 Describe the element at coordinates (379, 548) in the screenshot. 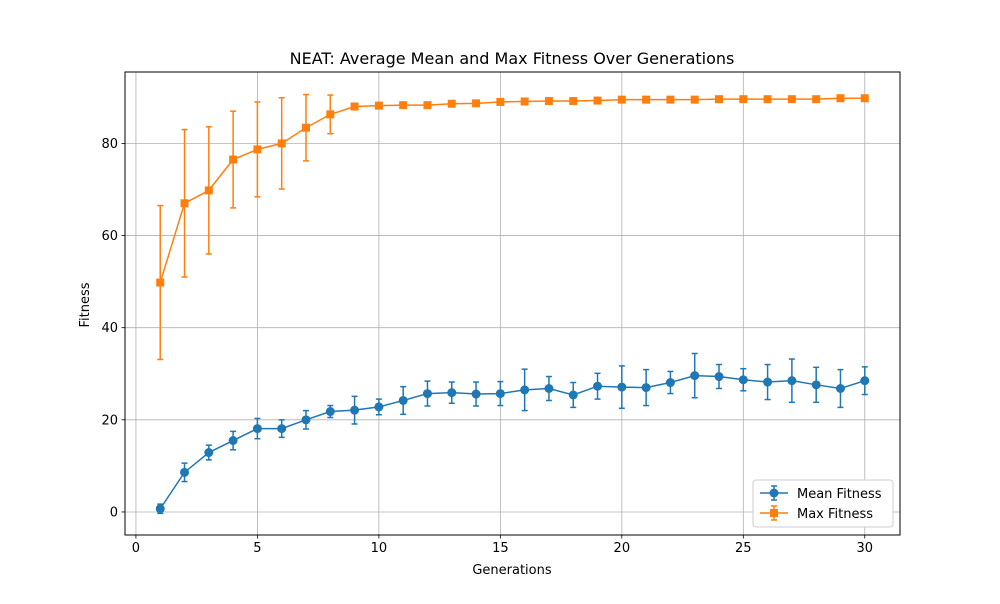

I see `x-tick-label: 10` at that location.